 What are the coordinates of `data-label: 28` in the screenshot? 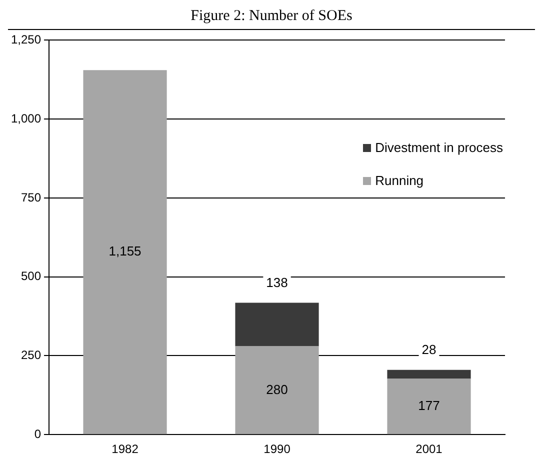 It's located at (429, 349).